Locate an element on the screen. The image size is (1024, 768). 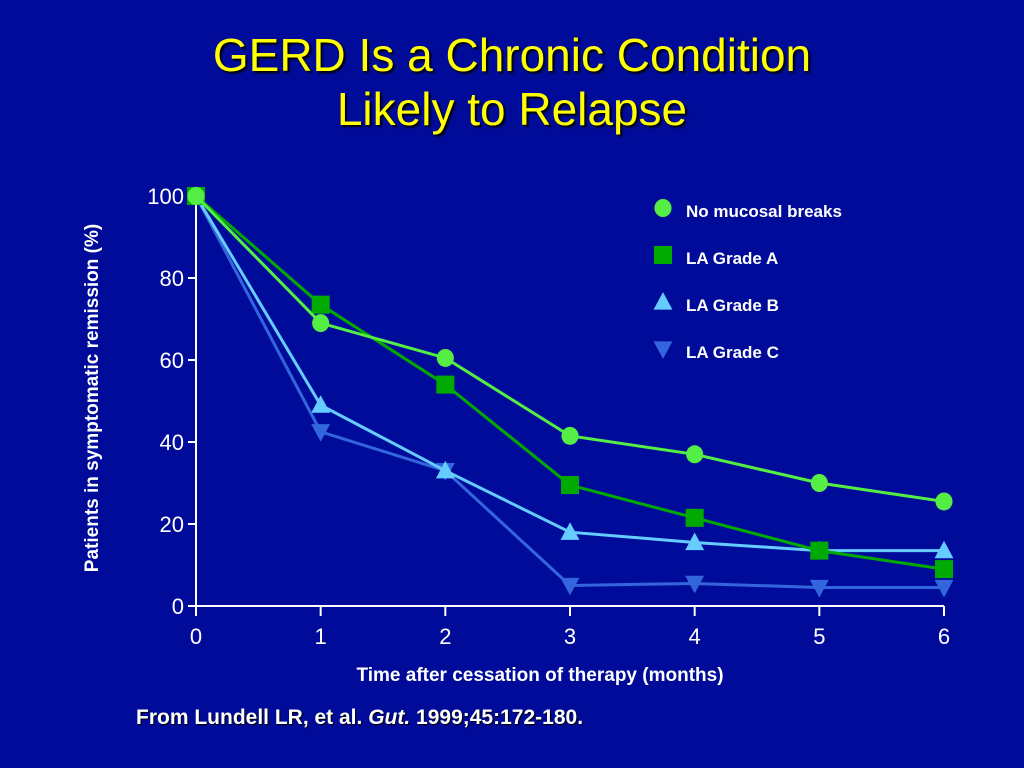
y-axis-label: Patients in symptomatic remission (%) is located at coordinates (92, 398).